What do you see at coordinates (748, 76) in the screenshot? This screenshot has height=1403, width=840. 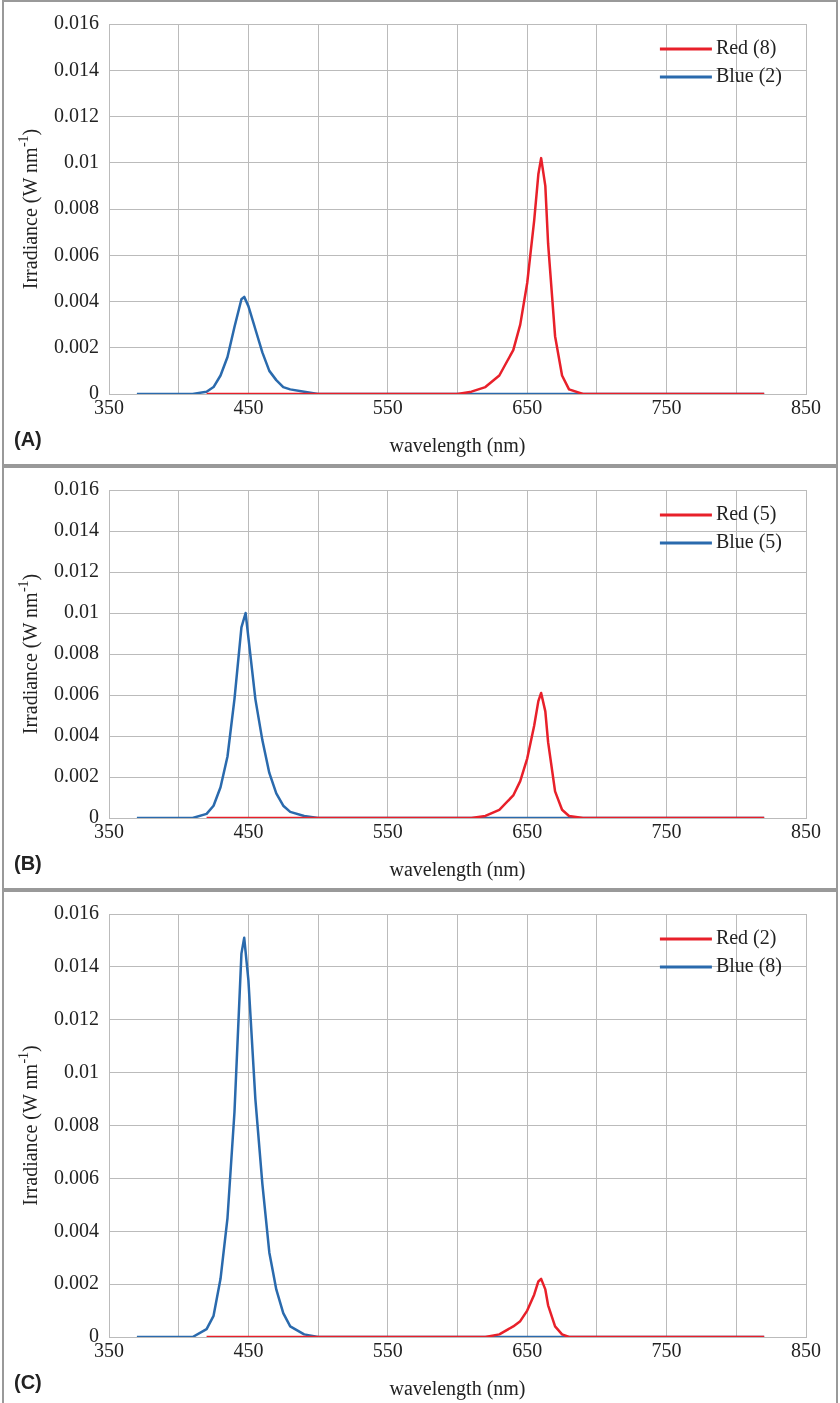 I see `legend-label: Blue (2)` at bounding box center [748, 76].